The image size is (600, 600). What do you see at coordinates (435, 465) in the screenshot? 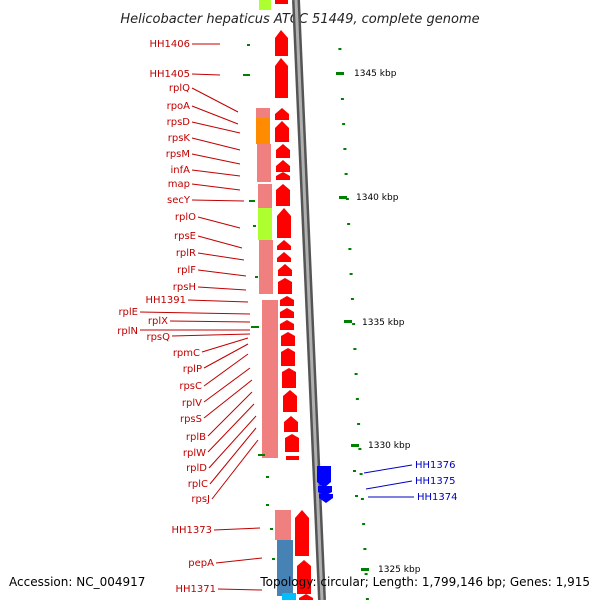
I see `gene-label-right: HH1376` at bounding box center [435, 465].